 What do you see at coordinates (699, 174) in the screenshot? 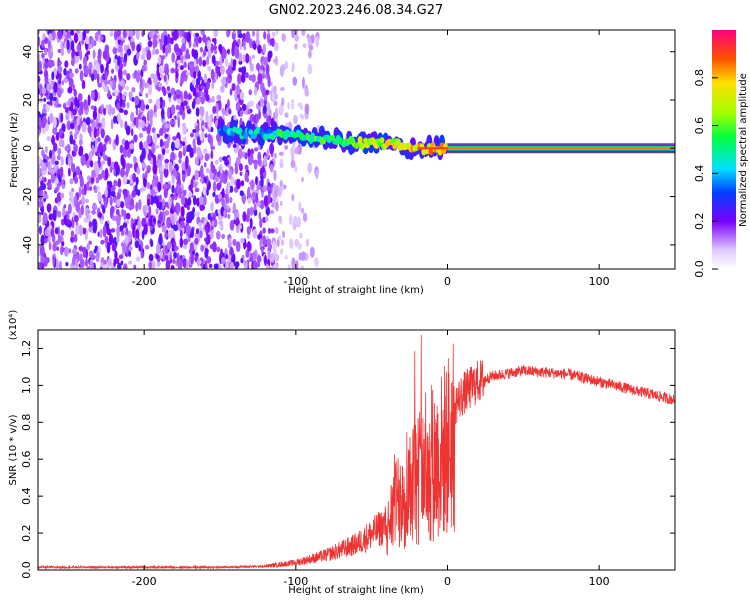
I see `colorbar-tick-label: 0.4` at bounding box center [699, 174].